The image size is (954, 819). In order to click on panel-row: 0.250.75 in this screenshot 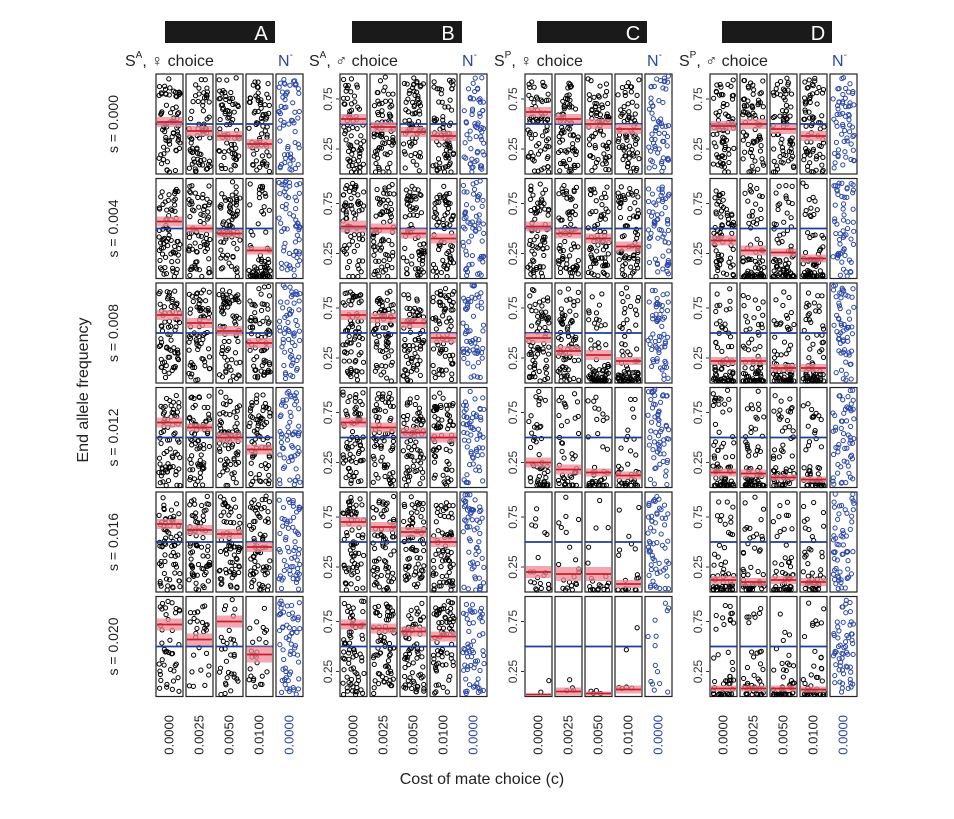, I will do `click(404, 228)`.